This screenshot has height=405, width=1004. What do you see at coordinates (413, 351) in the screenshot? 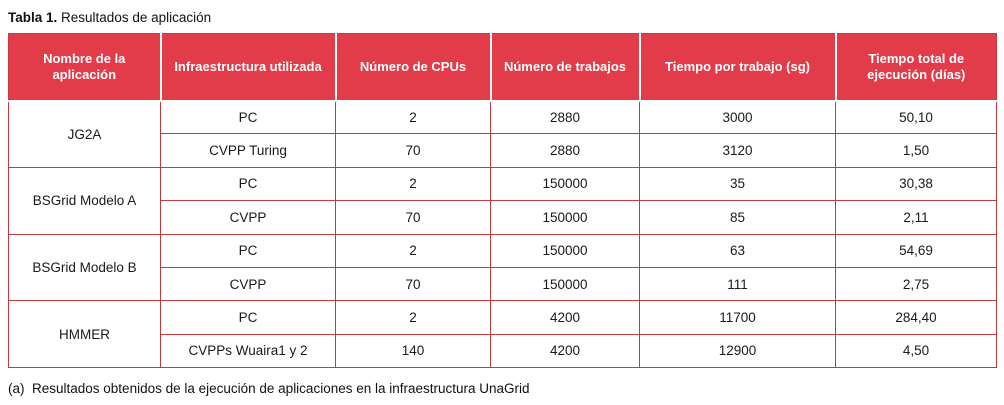
I see `data-cell: 140` at bounding box center [413, 351].